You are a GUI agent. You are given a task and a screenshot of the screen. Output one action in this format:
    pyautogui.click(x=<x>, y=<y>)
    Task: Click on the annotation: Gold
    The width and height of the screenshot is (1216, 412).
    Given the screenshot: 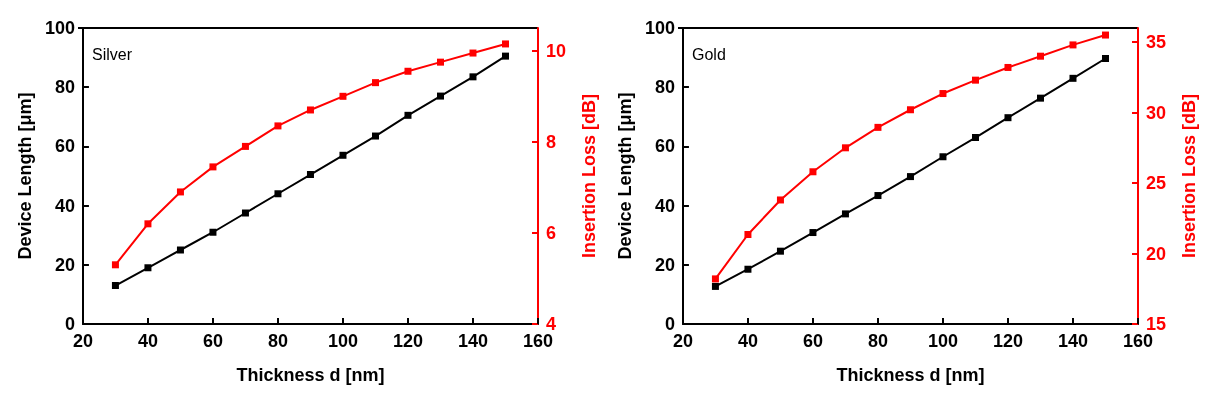 What is the action you would take?
    pyautogui.click(x=709, y=54)
    